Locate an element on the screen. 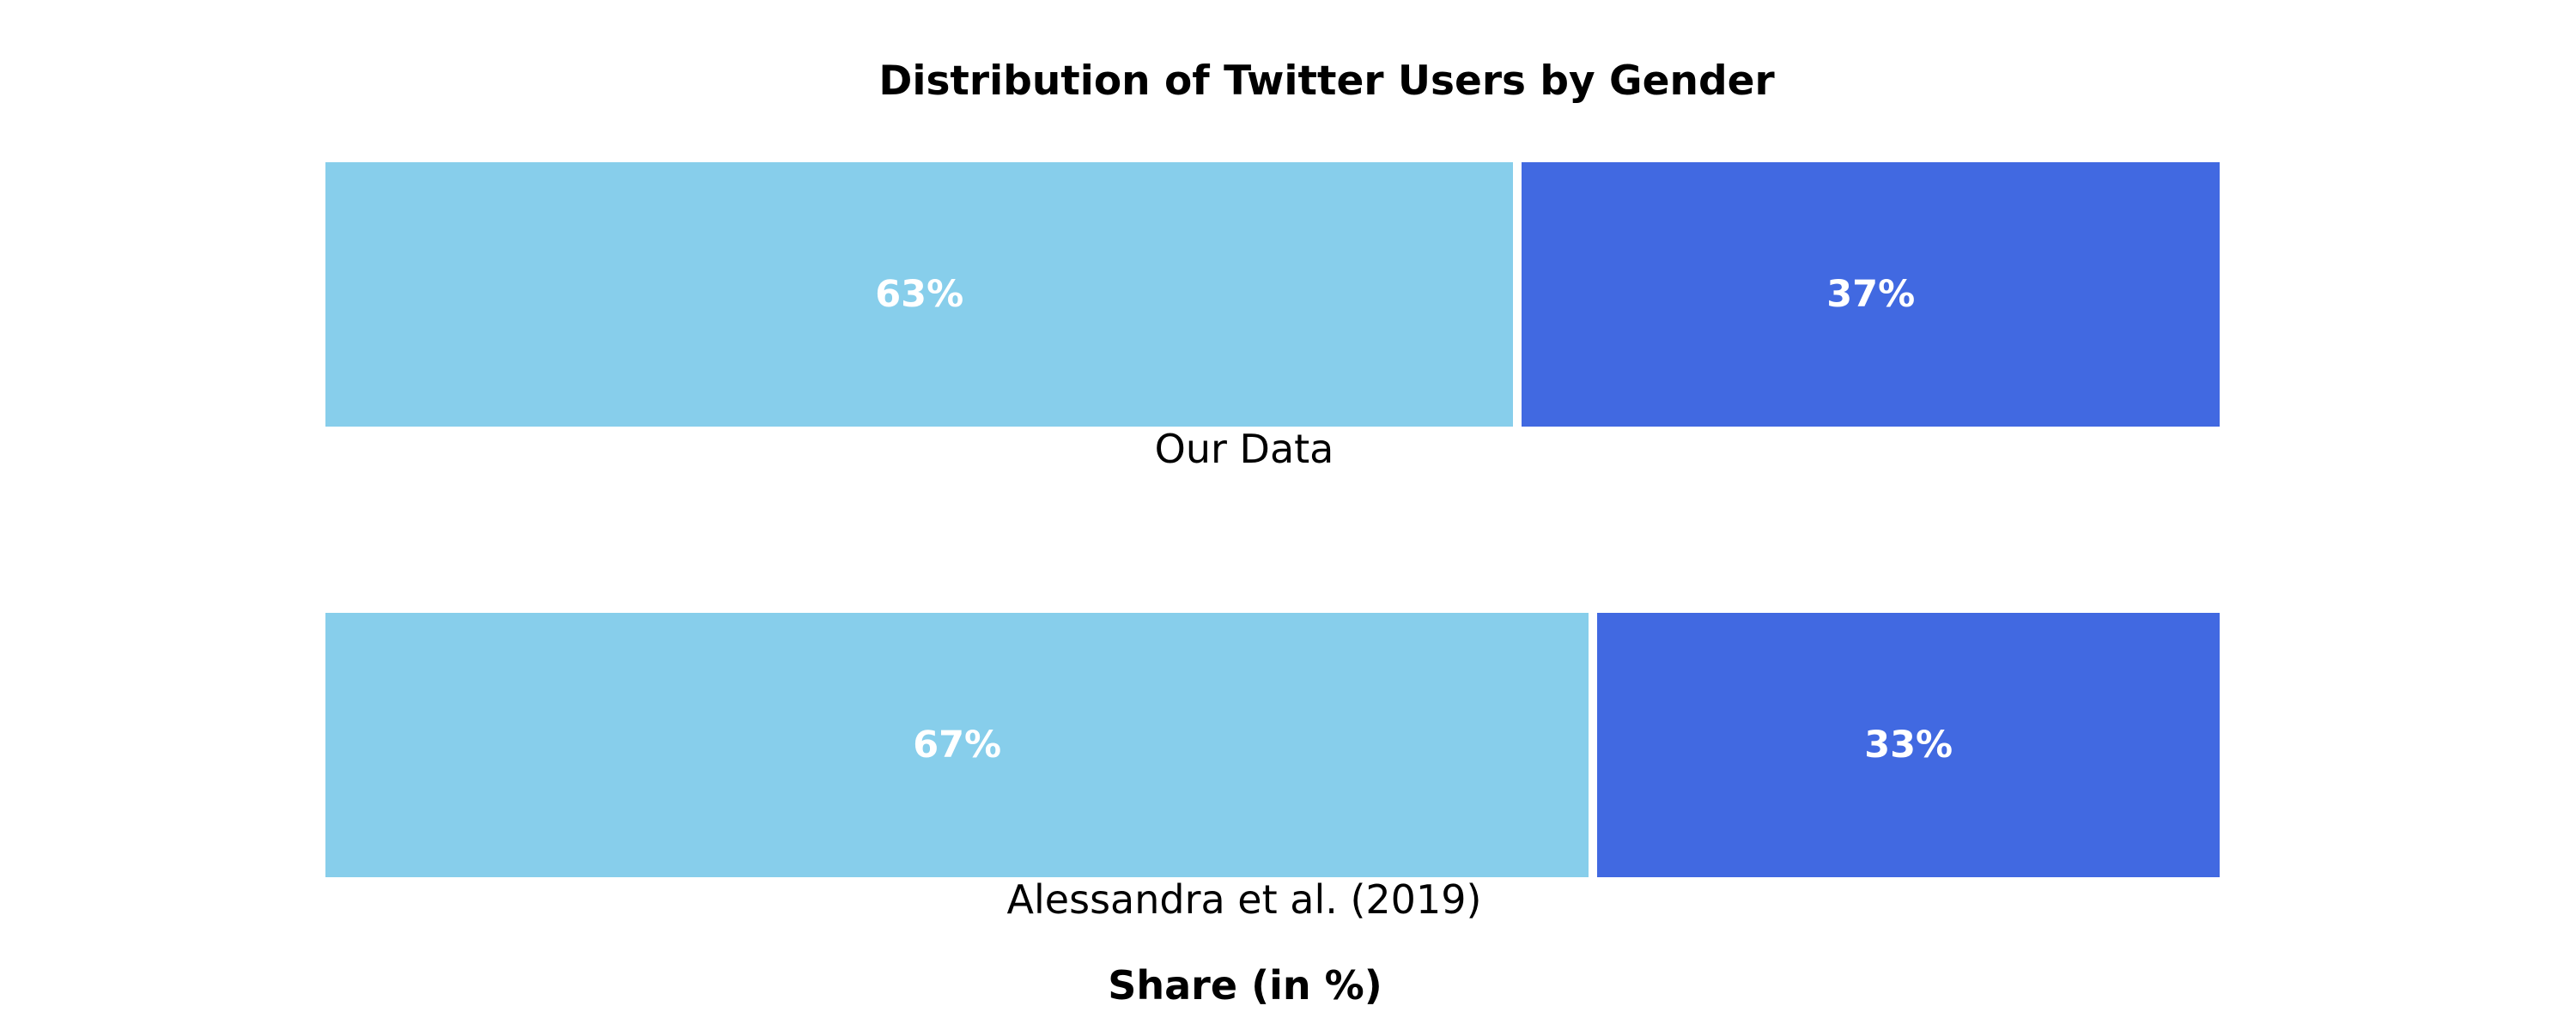  value-label: 67% is located at coordinates (958, 744).